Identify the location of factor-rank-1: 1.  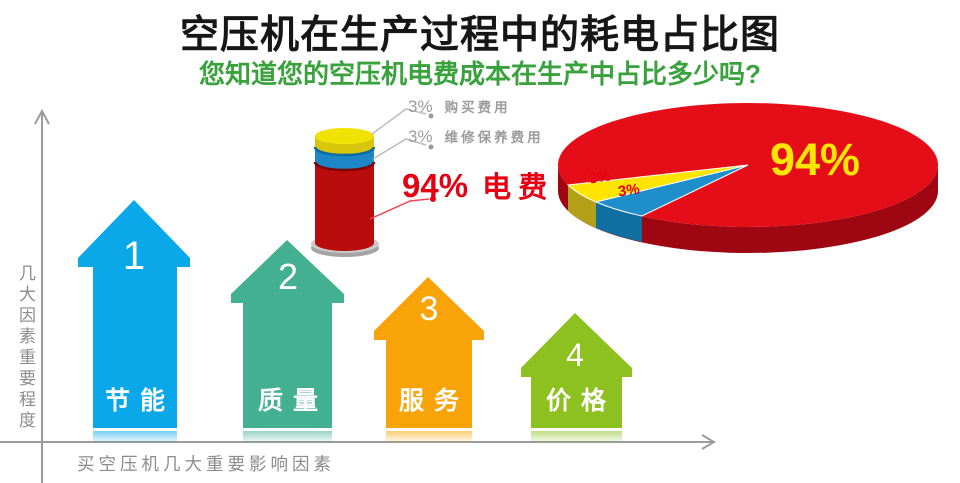
(134, 256).